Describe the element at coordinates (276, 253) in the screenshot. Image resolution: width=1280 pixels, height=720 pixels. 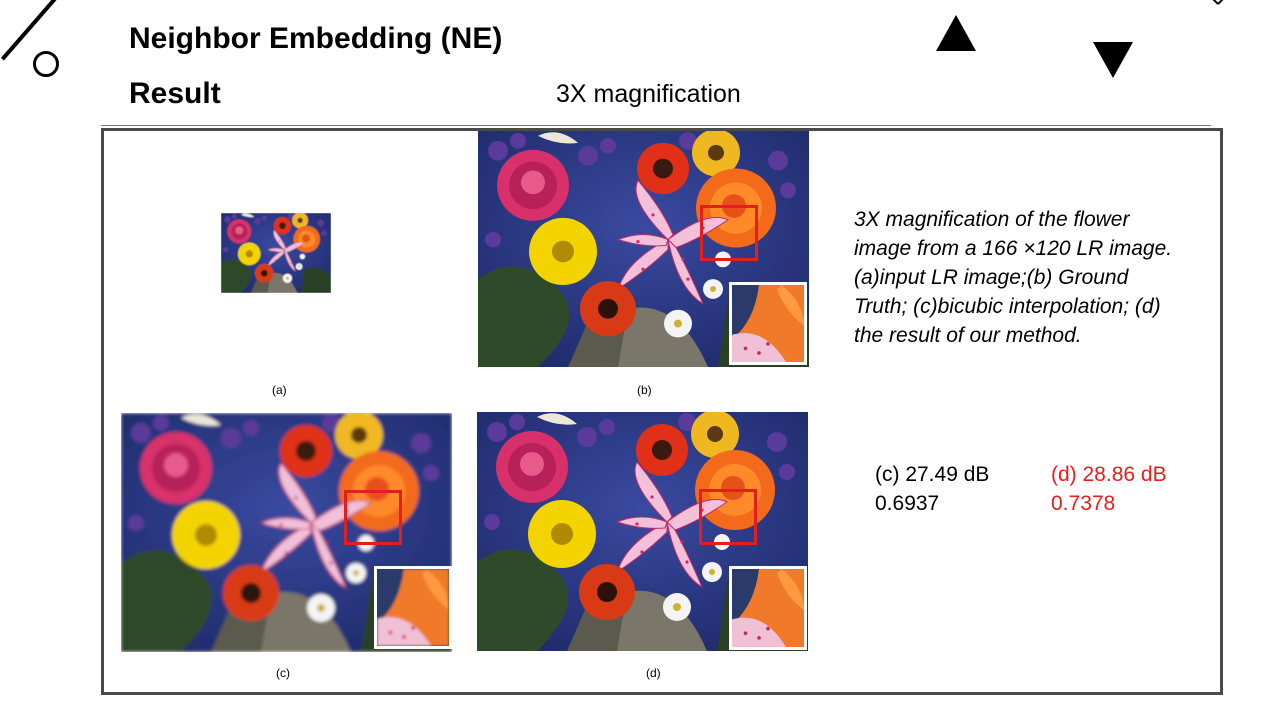
I see `input-lr-image` at that location.